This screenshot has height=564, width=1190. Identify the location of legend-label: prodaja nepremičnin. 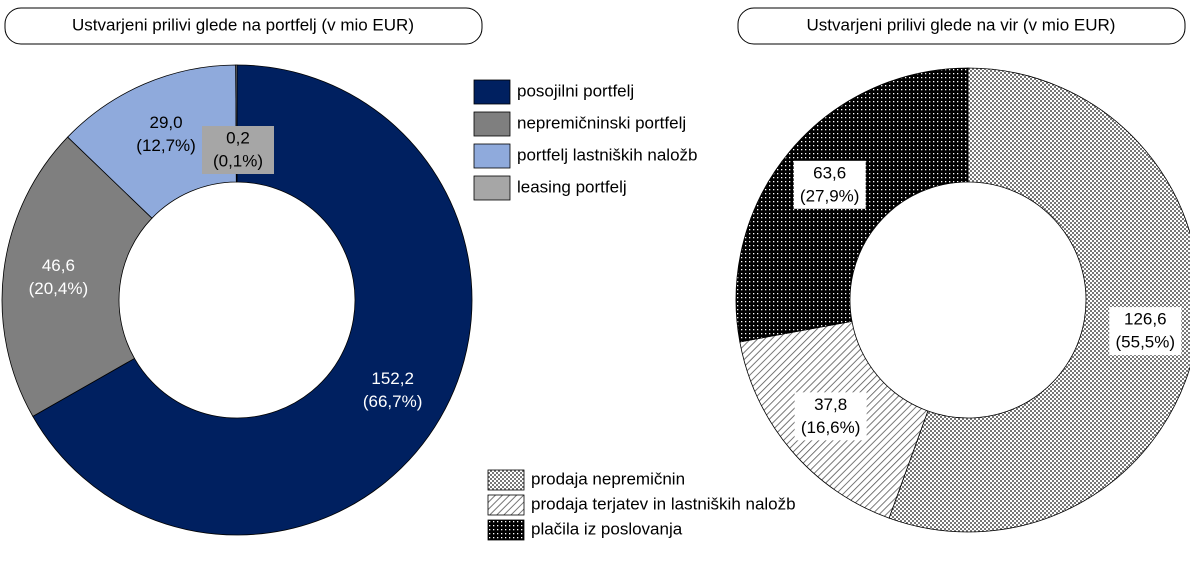
(608, 478).